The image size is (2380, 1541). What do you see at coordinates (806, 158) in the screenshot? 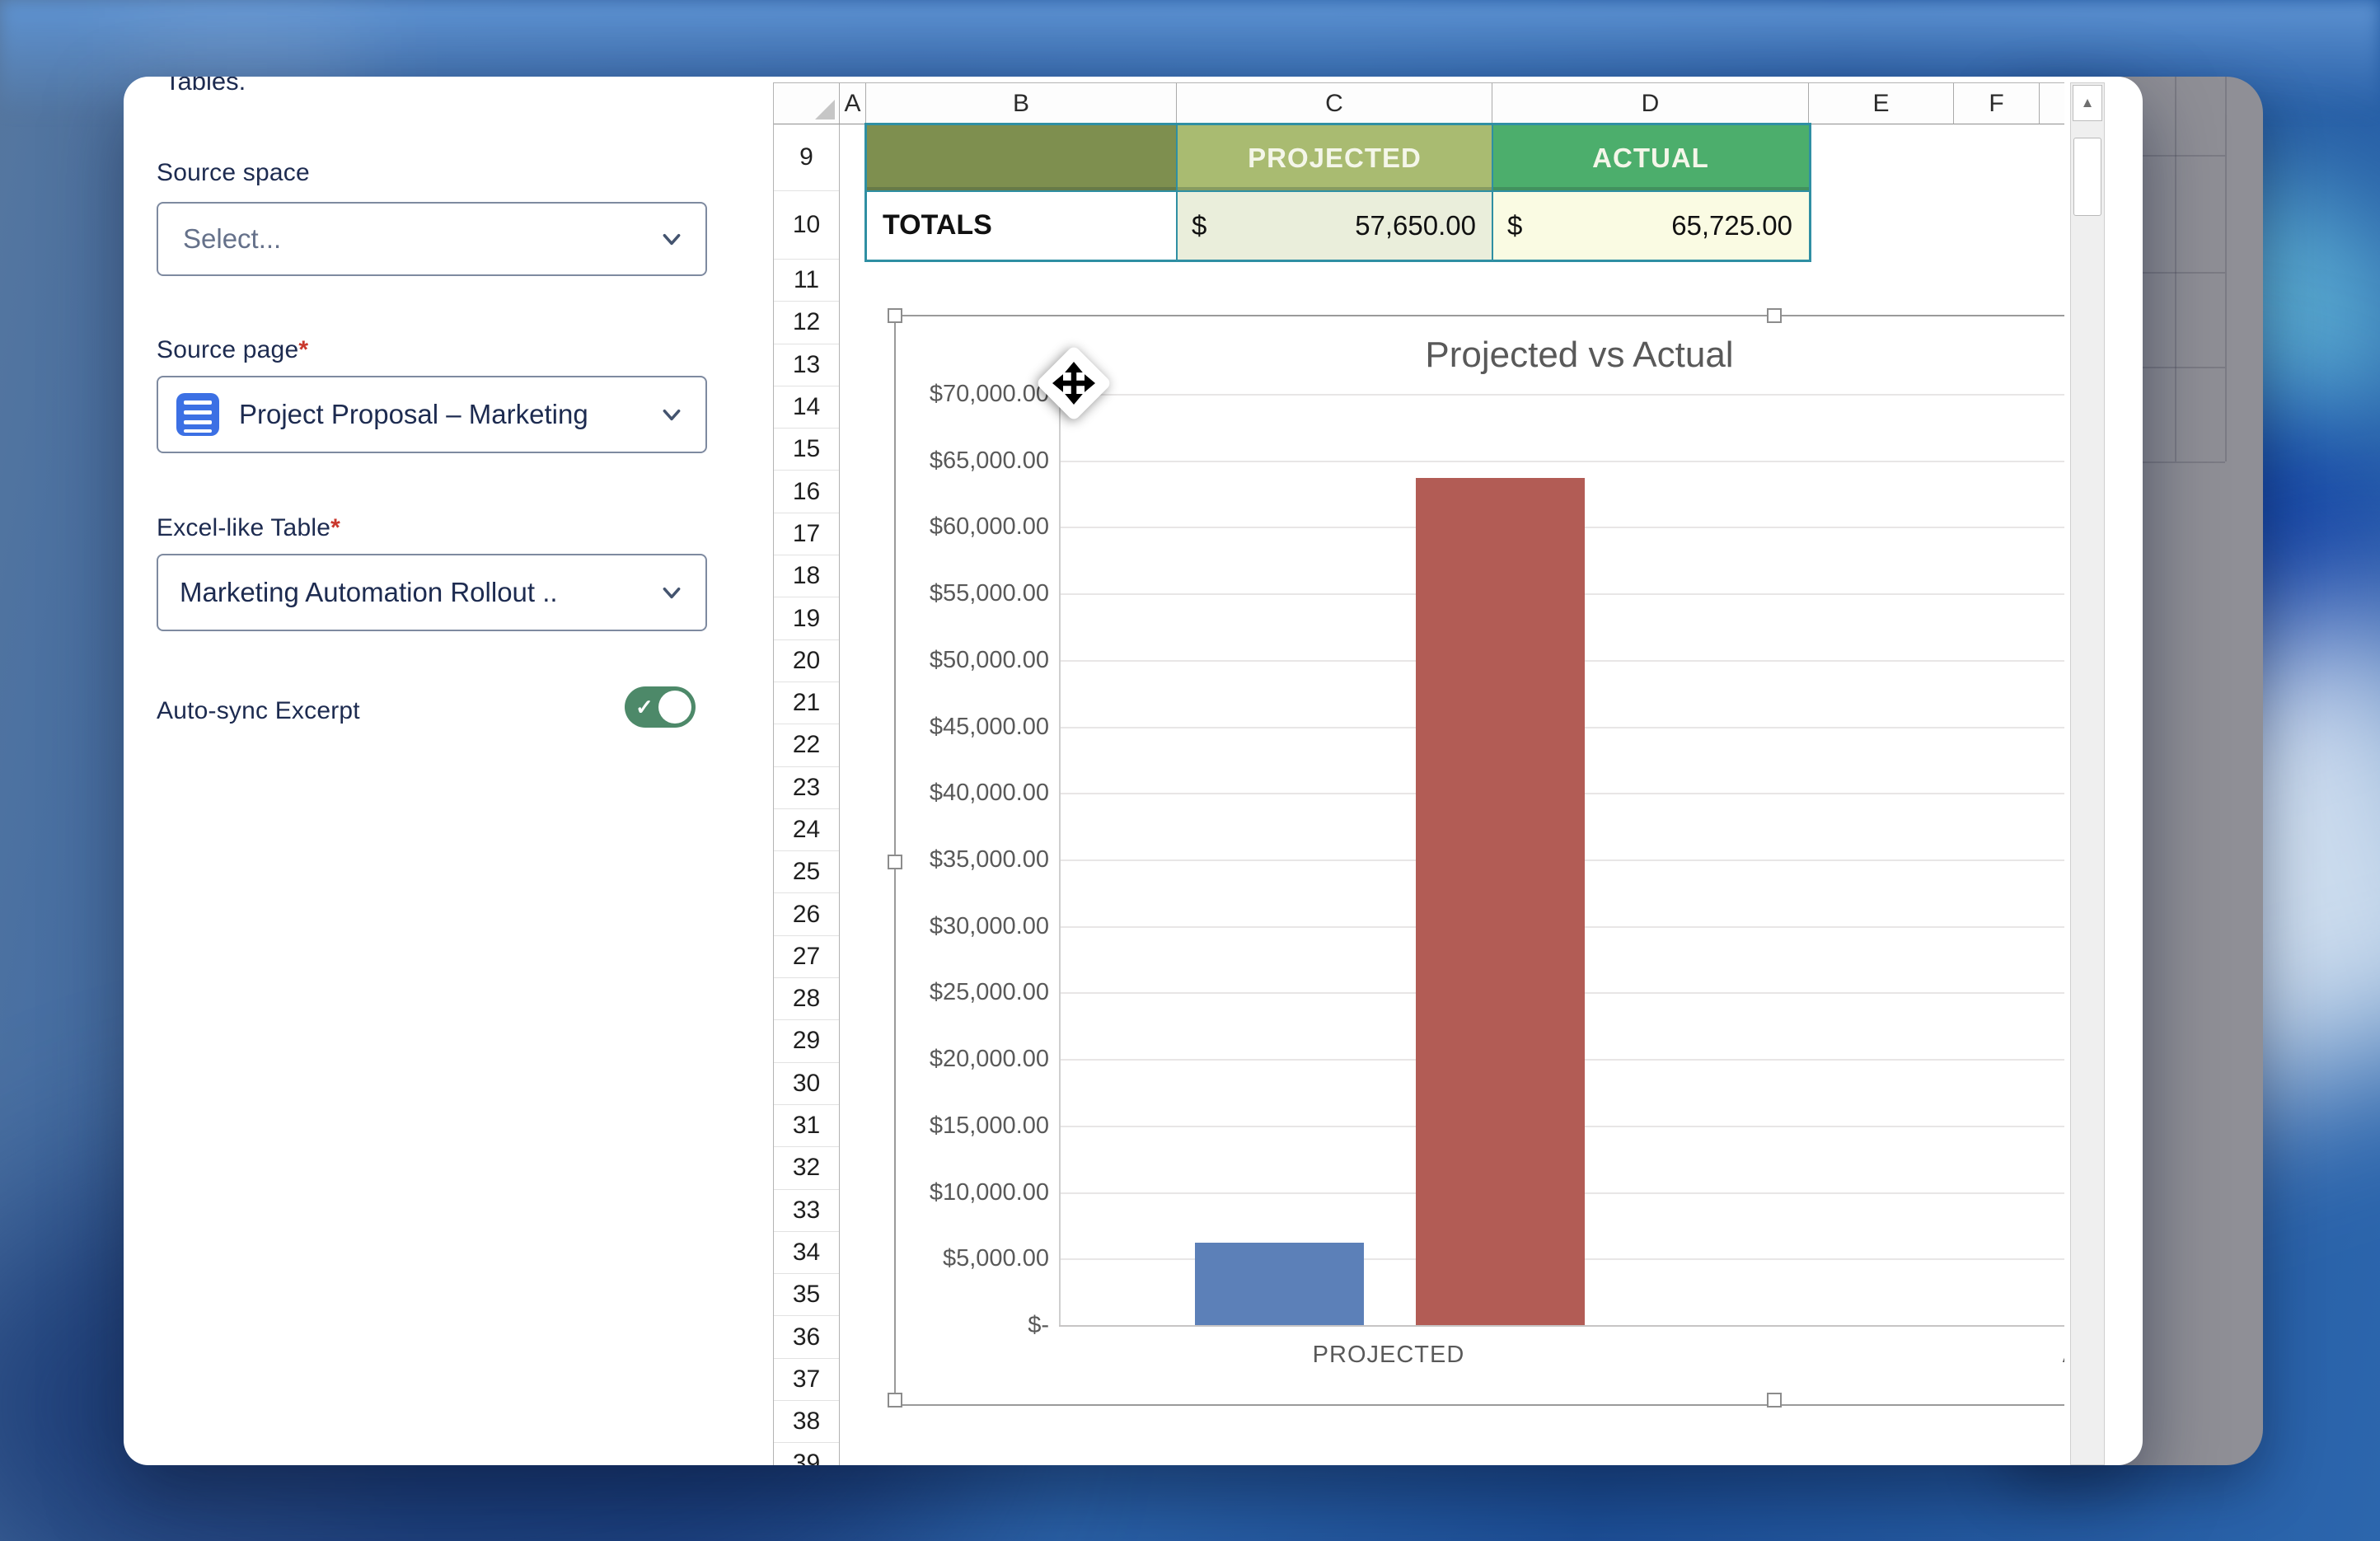
I see `row-number: 9` at bounding box center [806, 158].